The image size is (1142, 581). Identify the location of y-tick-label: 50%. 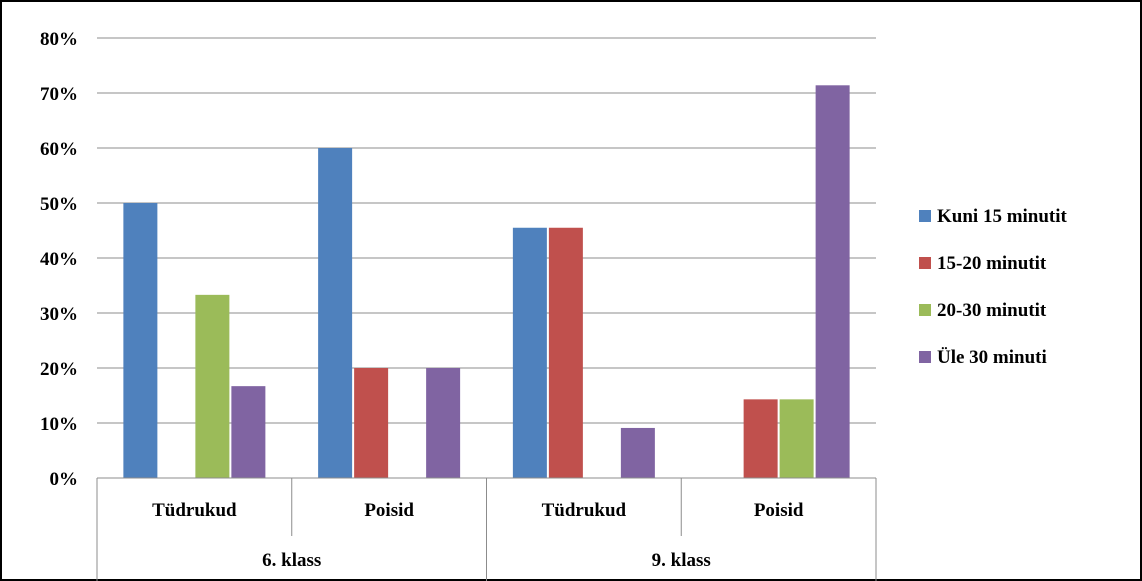
(59, 204).